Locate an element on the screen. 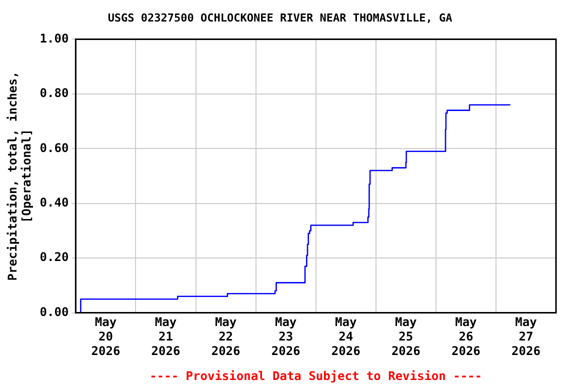  text: ---- Provisional Data Subject to Revision ---- is located at coordinates (316, 376).